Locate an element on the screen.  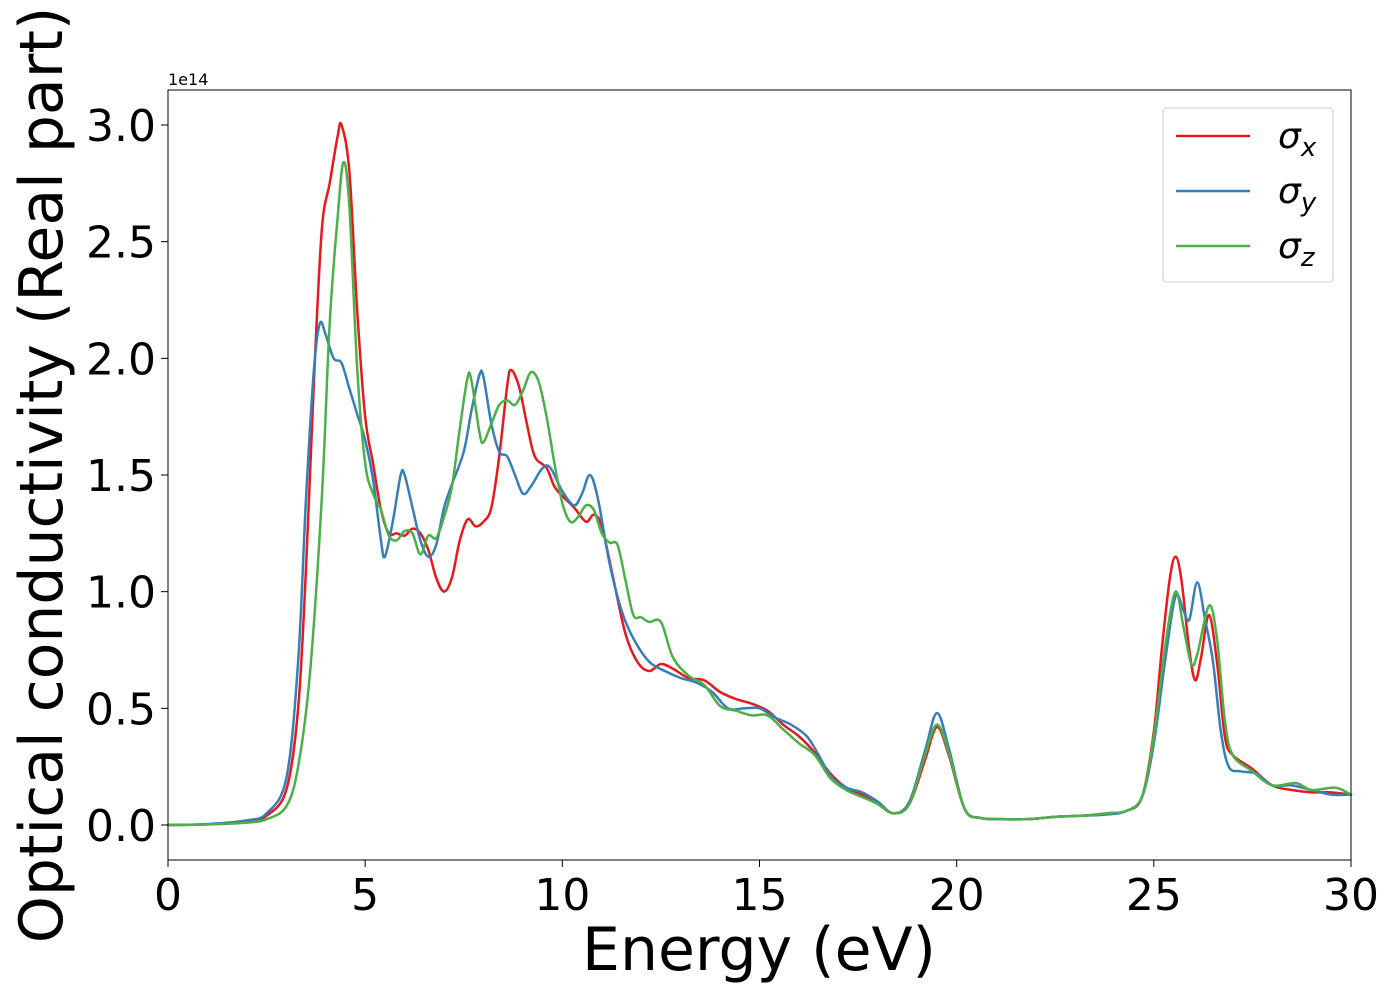
x-axis-label: Energy (eV) is located at coordinates (759, 950).